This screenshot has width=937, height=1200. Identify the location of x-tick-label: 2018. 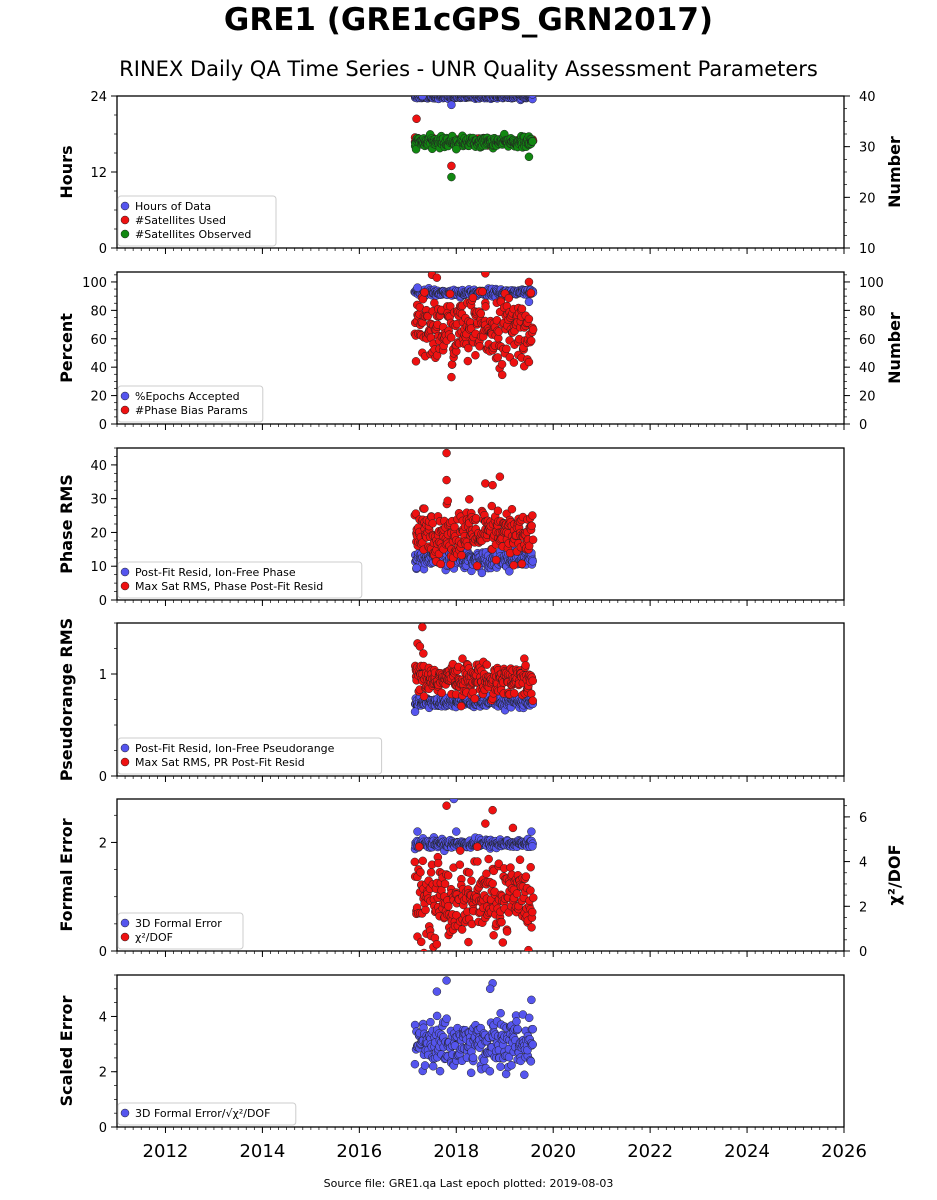
(456, 1151).